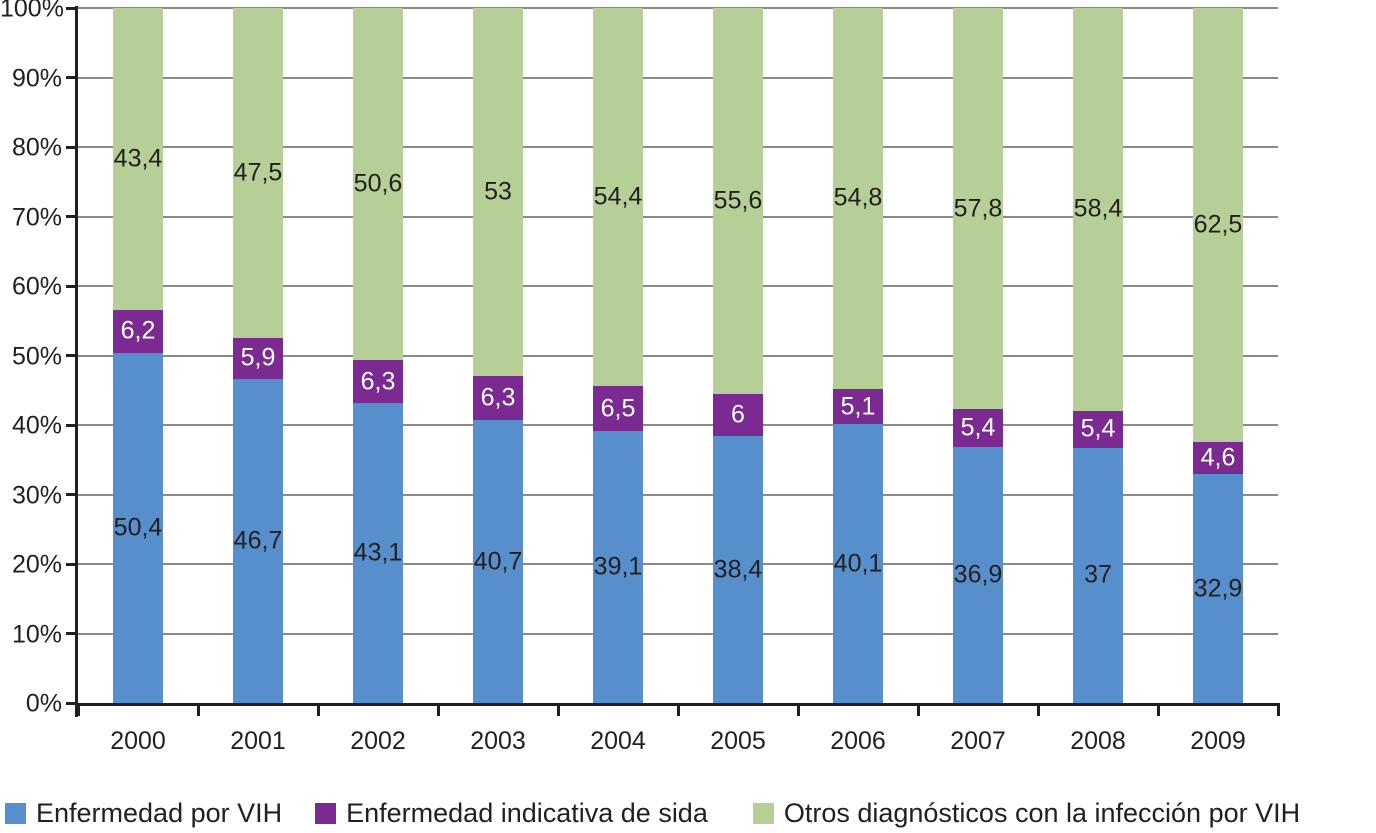  Describe the element at coordinates (858, 197) in the screenshot. I see `bar-value-label: 54,8` at that location.